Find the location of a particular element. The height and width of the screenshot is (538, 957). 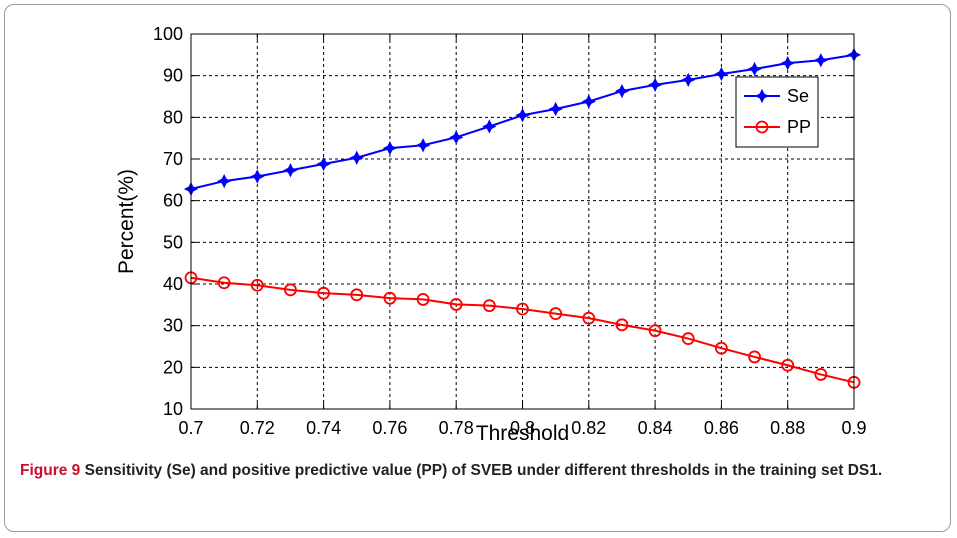

y-axis-label: Percent(%) is located at coordinates (126, 221).